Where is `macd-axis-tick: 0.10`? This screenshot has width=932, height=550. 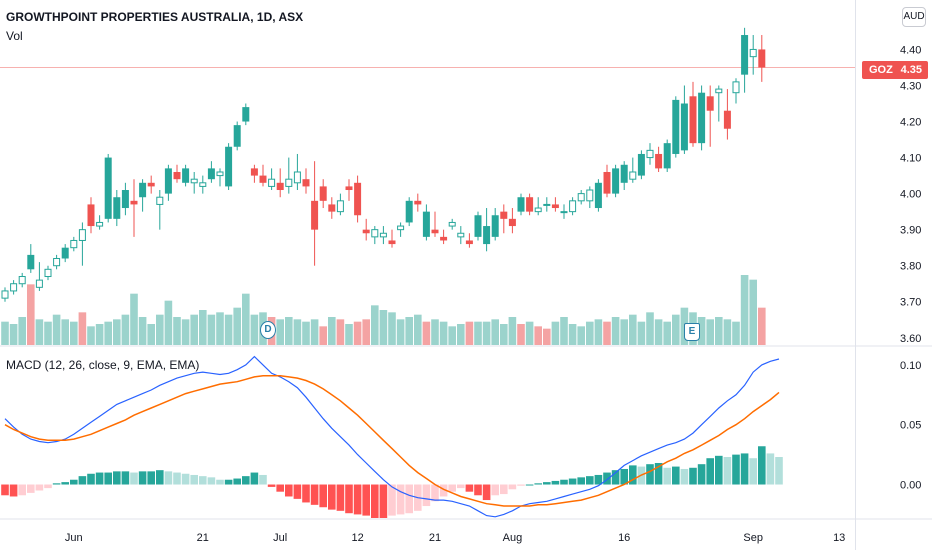 macd-axis-tick: 0.10 is located at coordinates (910, 366).